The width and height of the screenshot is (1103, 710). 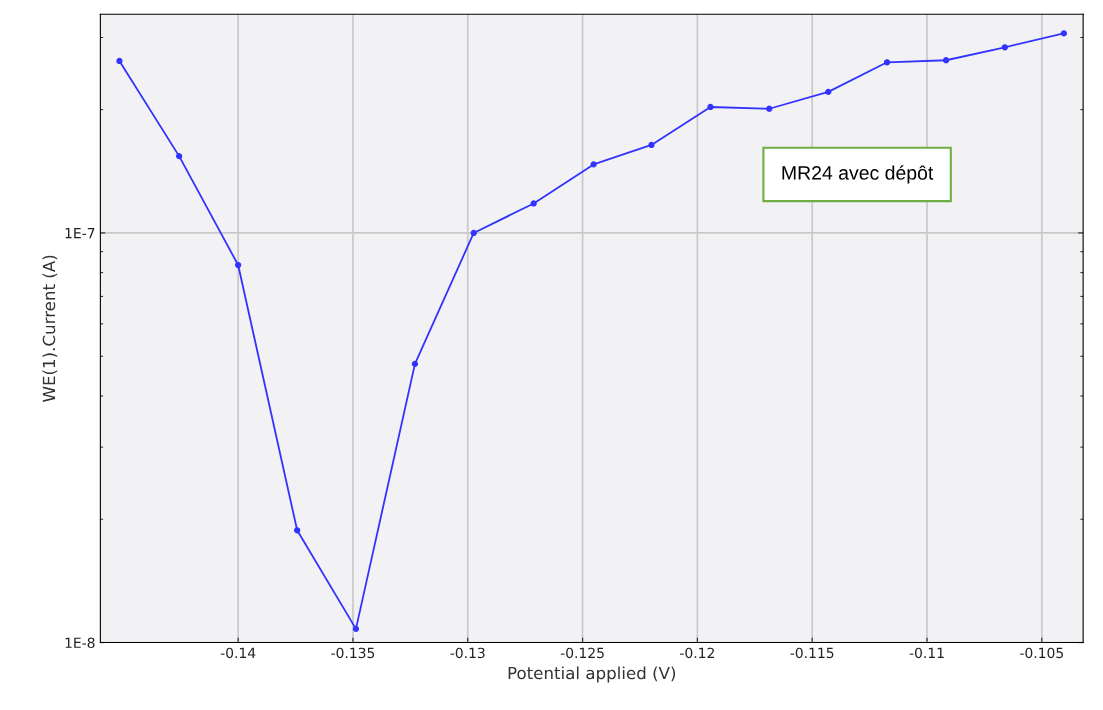 What do you see at coordinates (467, 653) in the screenshot?
I see `x-tick-label: -0.13` at bounding box center [467, 653].